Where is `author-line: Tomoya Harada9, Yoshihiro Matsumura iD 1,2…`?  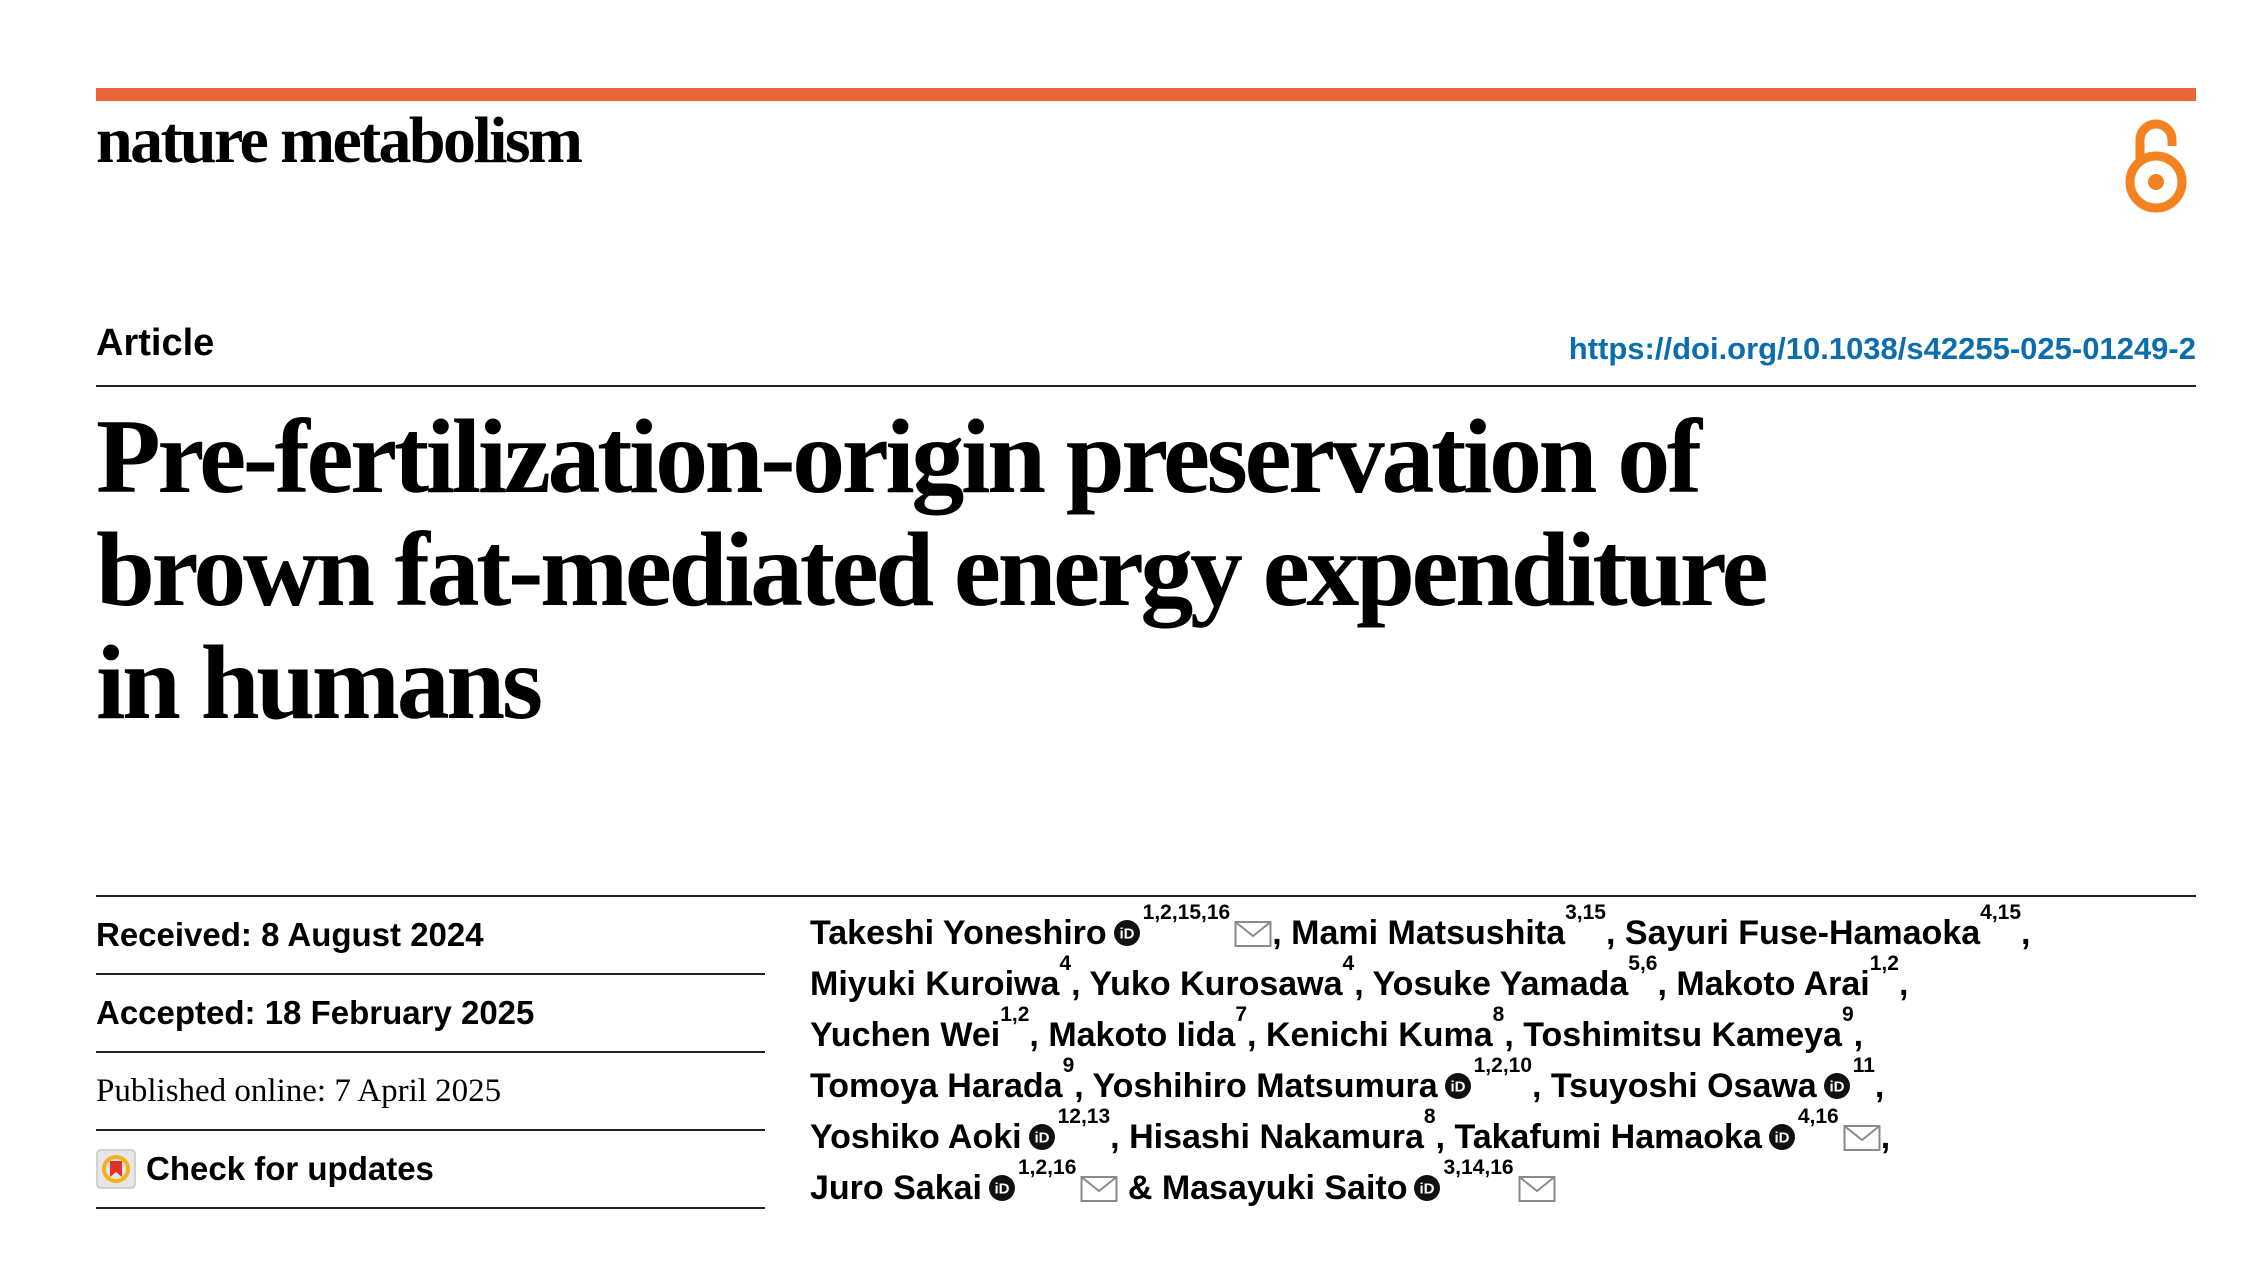 author-line: Tomoya Harada9, Yoshihiro Matsumura iD 1,2… is located at coordinates (1505, 1083).